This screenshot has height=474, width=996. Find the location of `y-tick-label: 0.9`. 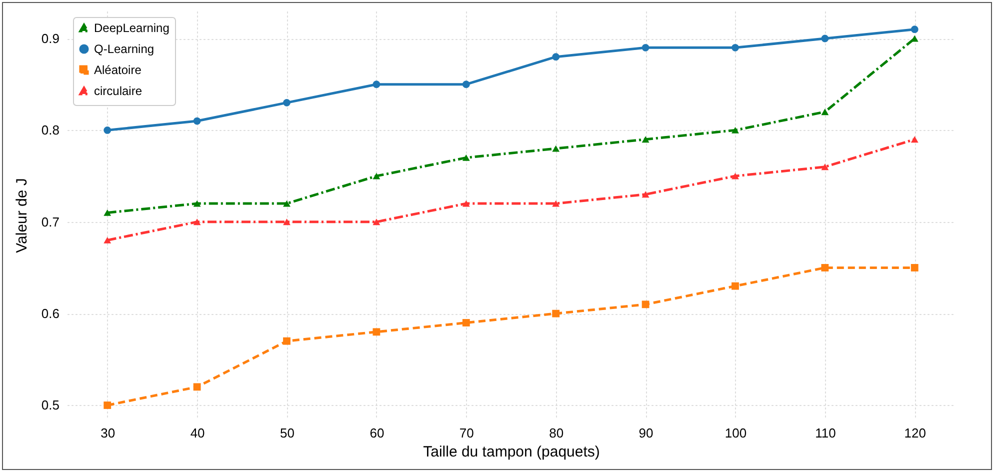

y-tick-label: 0.9 is located at coordinates (50, 38).